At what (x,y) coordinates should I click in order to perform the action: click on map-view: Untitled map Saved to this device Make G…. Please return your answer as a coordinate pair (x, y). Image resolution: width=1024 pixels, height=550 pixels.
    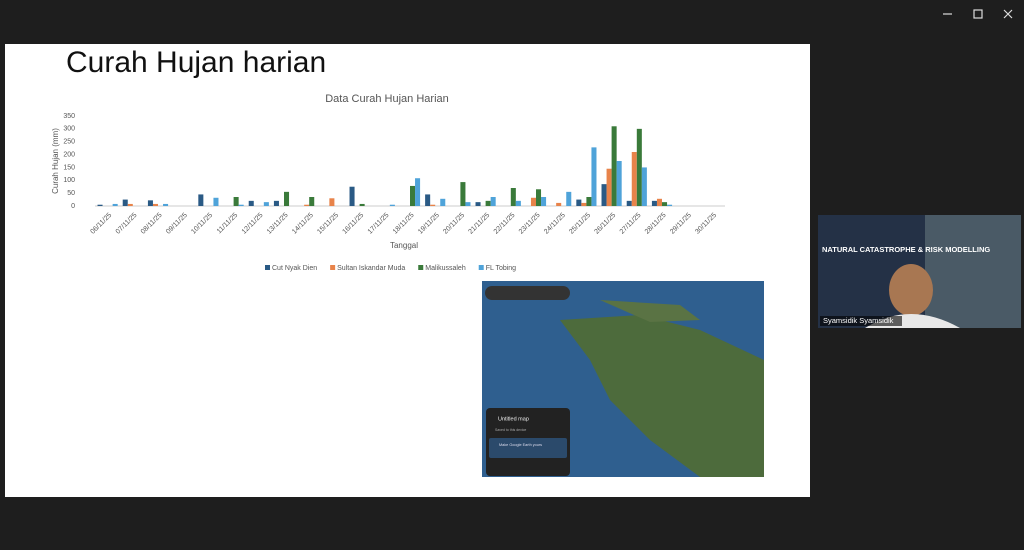
    Looking at the image, I should click on (623, 379).